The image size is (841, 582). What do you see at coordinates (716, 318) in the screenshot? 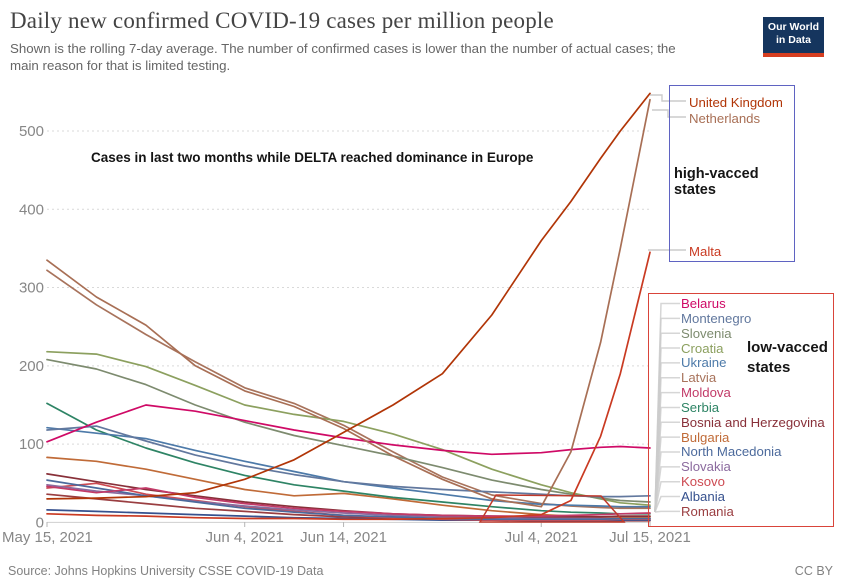
I see `legend-item-montenegro: Montenegro` at bounding box center [716, 318].